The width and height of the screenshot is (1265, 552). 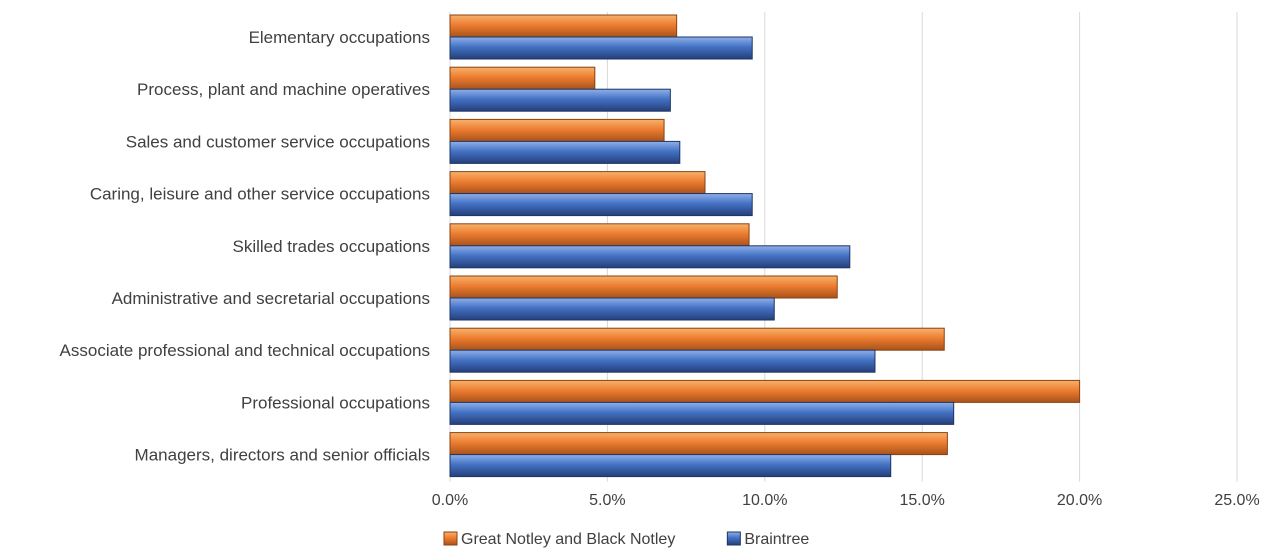 I want to click on x-tick-label: 20.0%, so click(x=1079, y=500).